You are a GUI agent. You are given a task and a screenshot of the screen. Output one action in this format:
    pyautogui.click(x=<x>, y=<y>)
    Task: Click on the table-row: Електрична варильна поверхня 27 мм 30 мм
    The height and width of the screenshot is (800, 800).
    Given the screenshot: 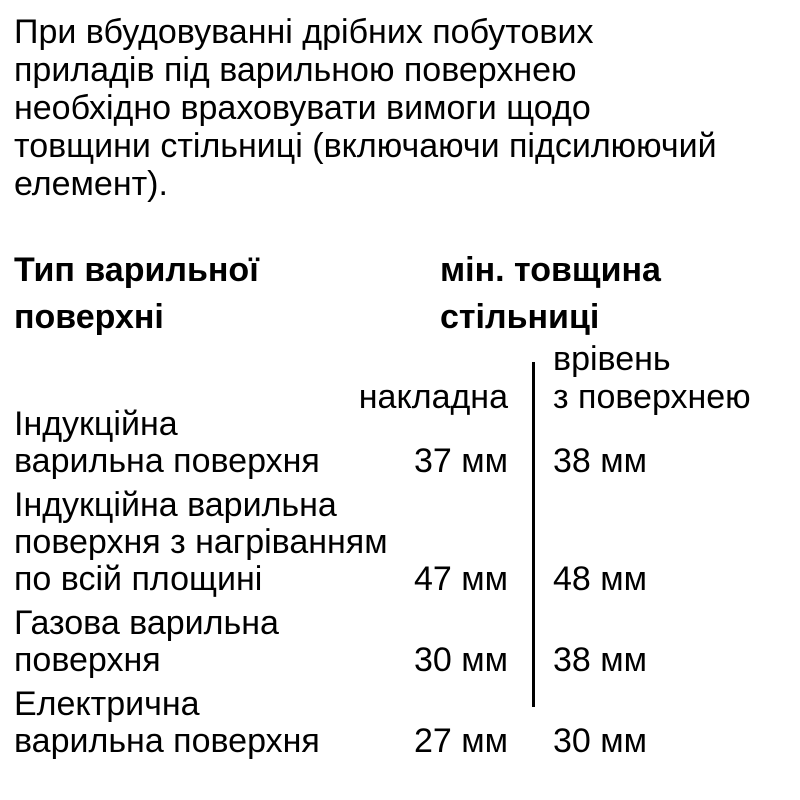 What is the action you would take?
    pyautogui.click(x=400, y=723)
    